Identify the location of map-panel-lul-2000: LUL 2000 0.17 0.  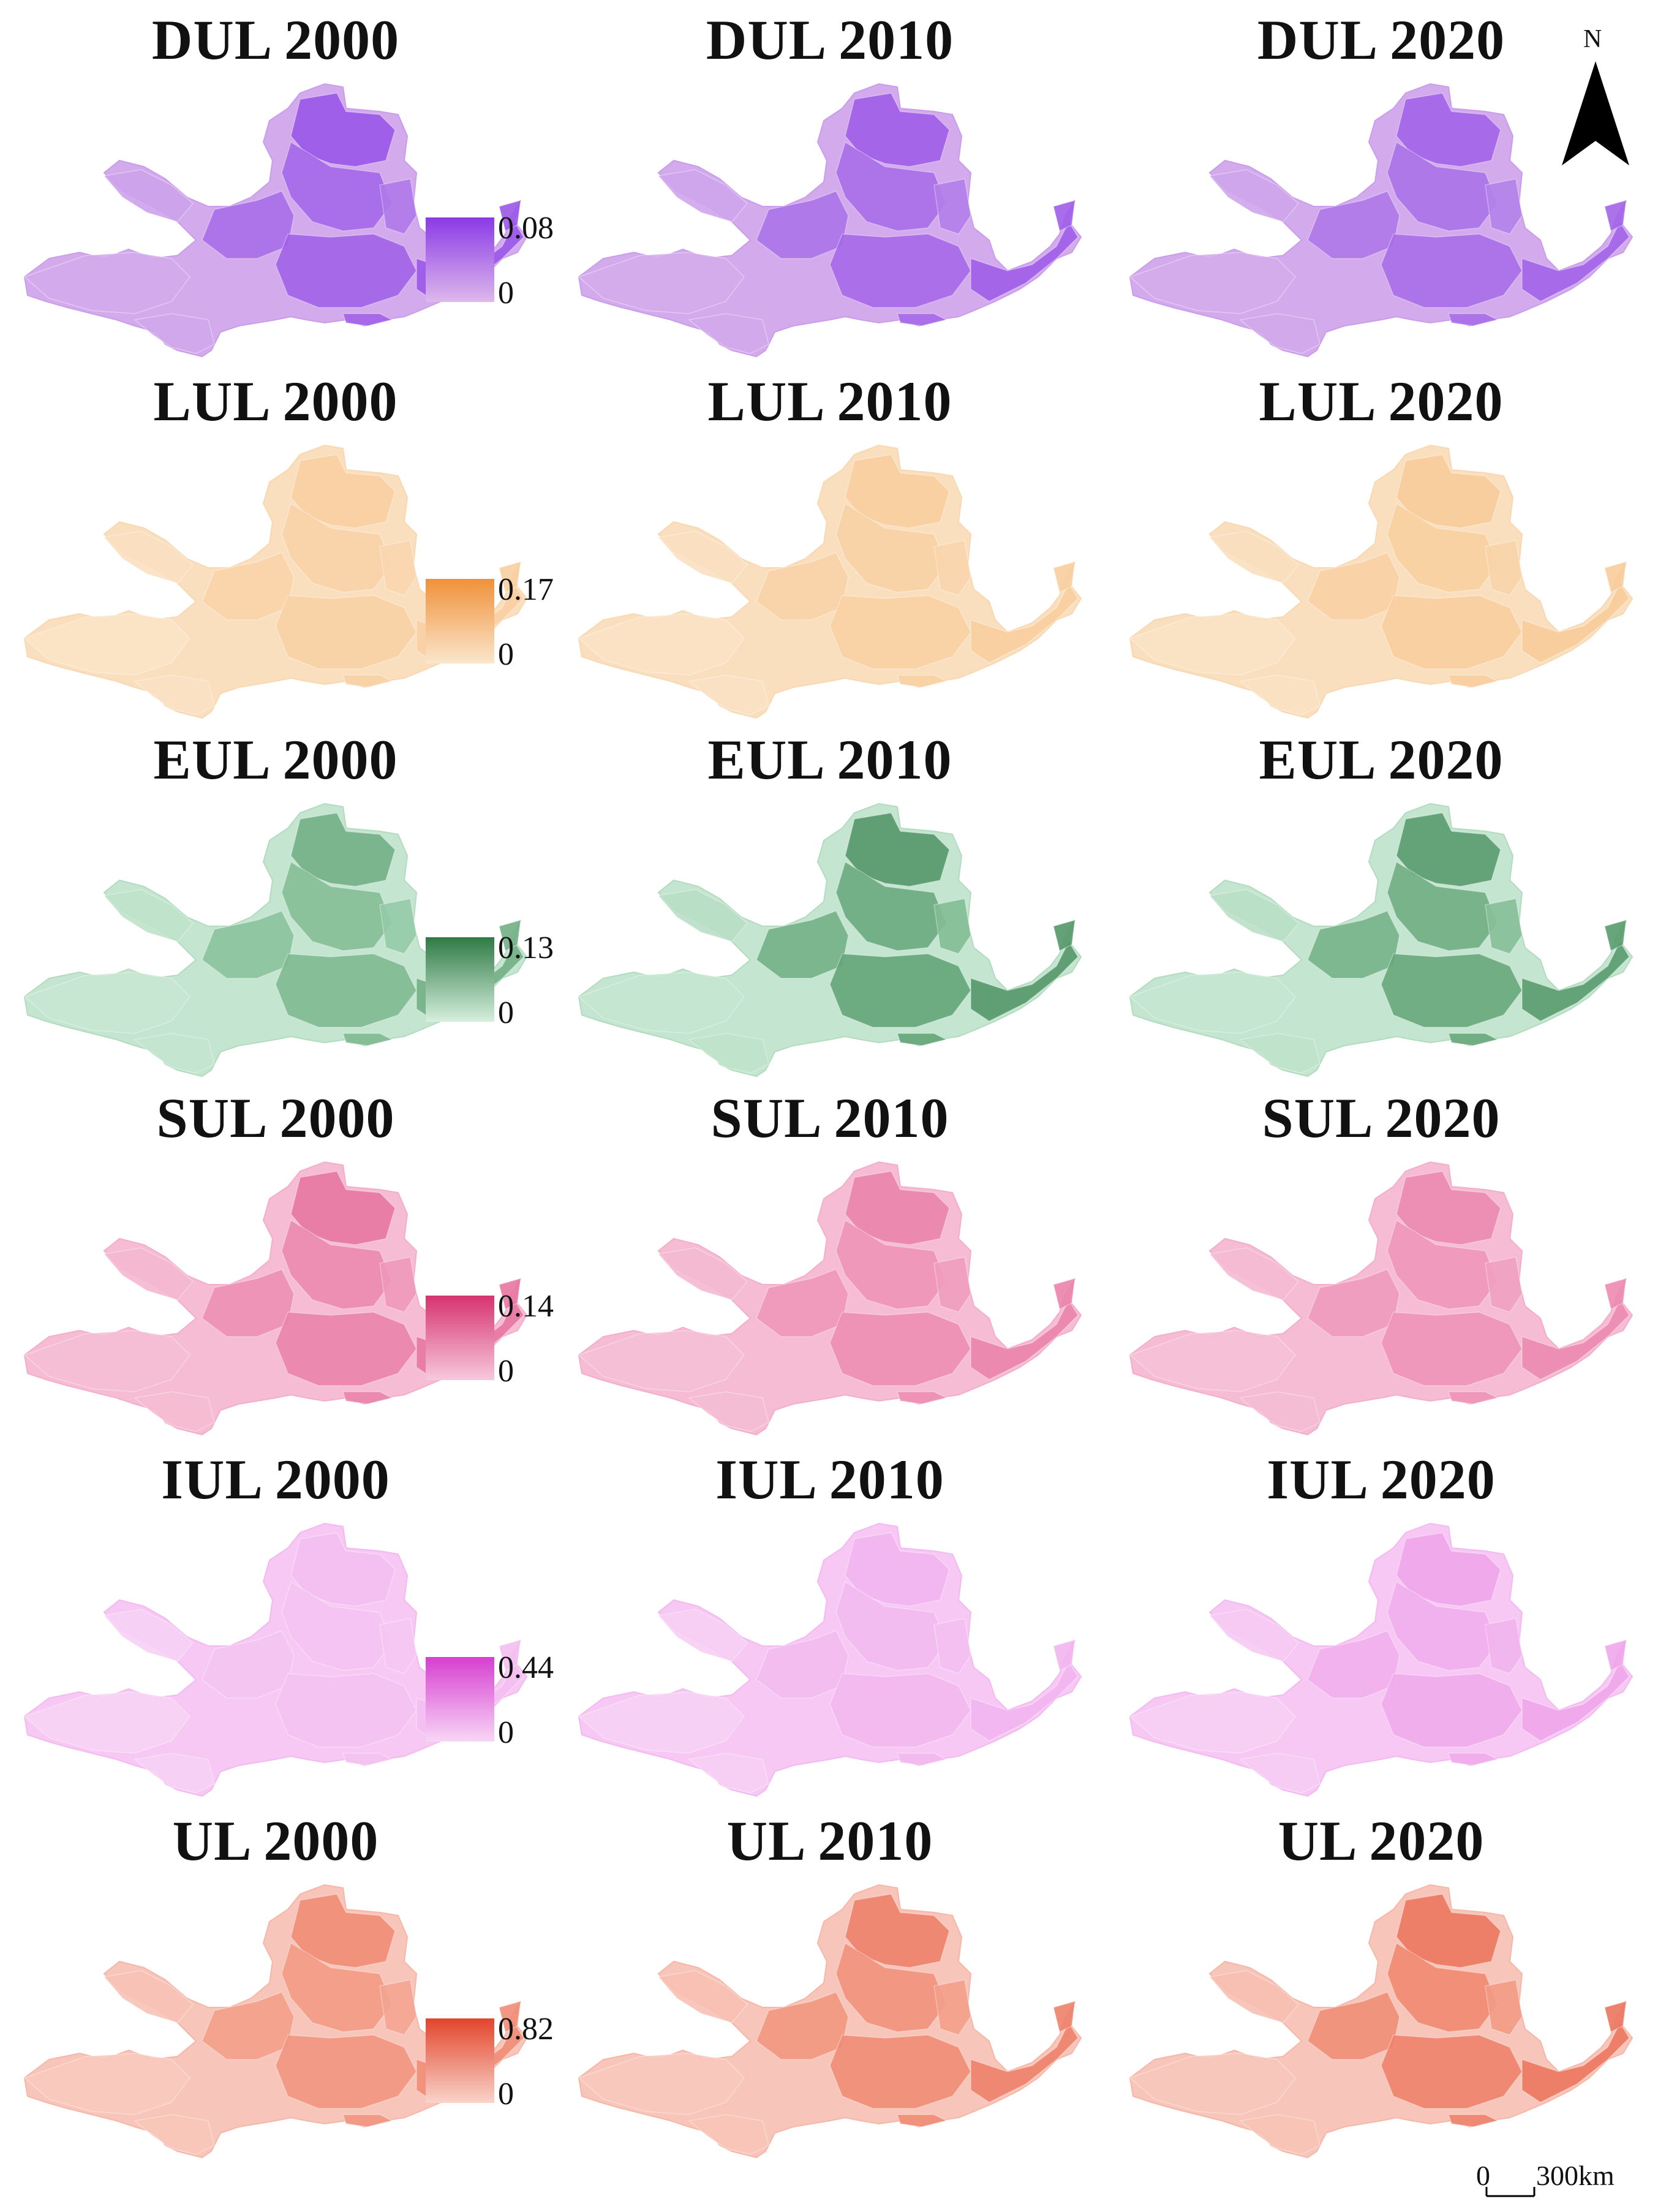
(277, 548).